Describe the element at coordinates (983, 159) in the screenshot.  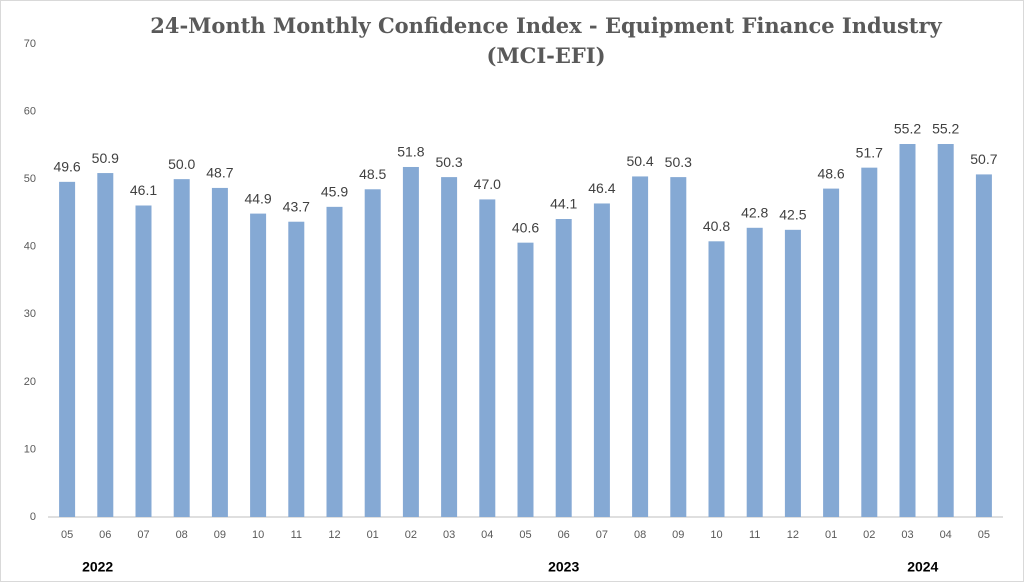
I see `data-label: 50.7` at that location.